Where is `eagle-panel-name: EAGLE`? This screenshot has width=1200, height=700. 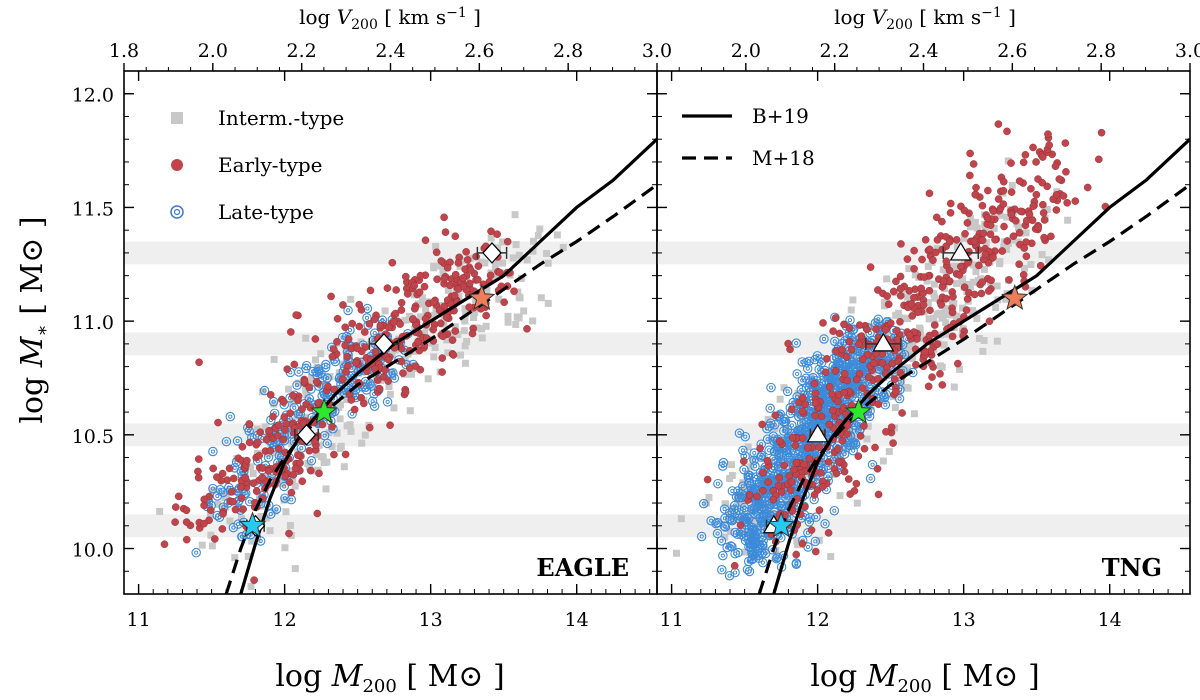 eagle-panel-name: EAGLE is located at coordinates (582, 567).